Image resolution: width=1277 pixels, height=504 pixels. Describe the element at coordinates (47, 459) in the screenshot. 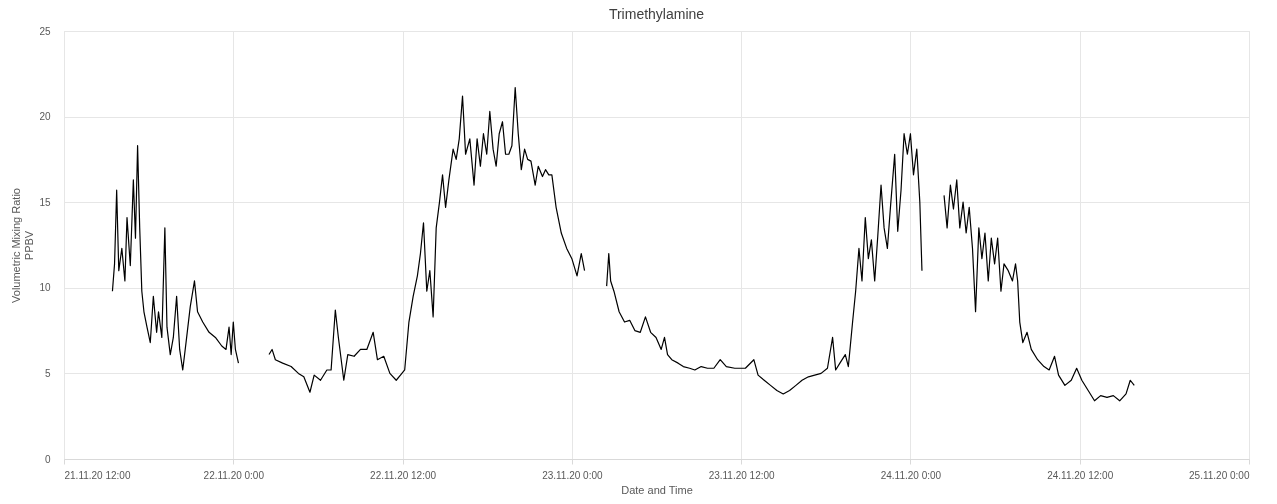

I see `y-tick-label: 0` at that location.